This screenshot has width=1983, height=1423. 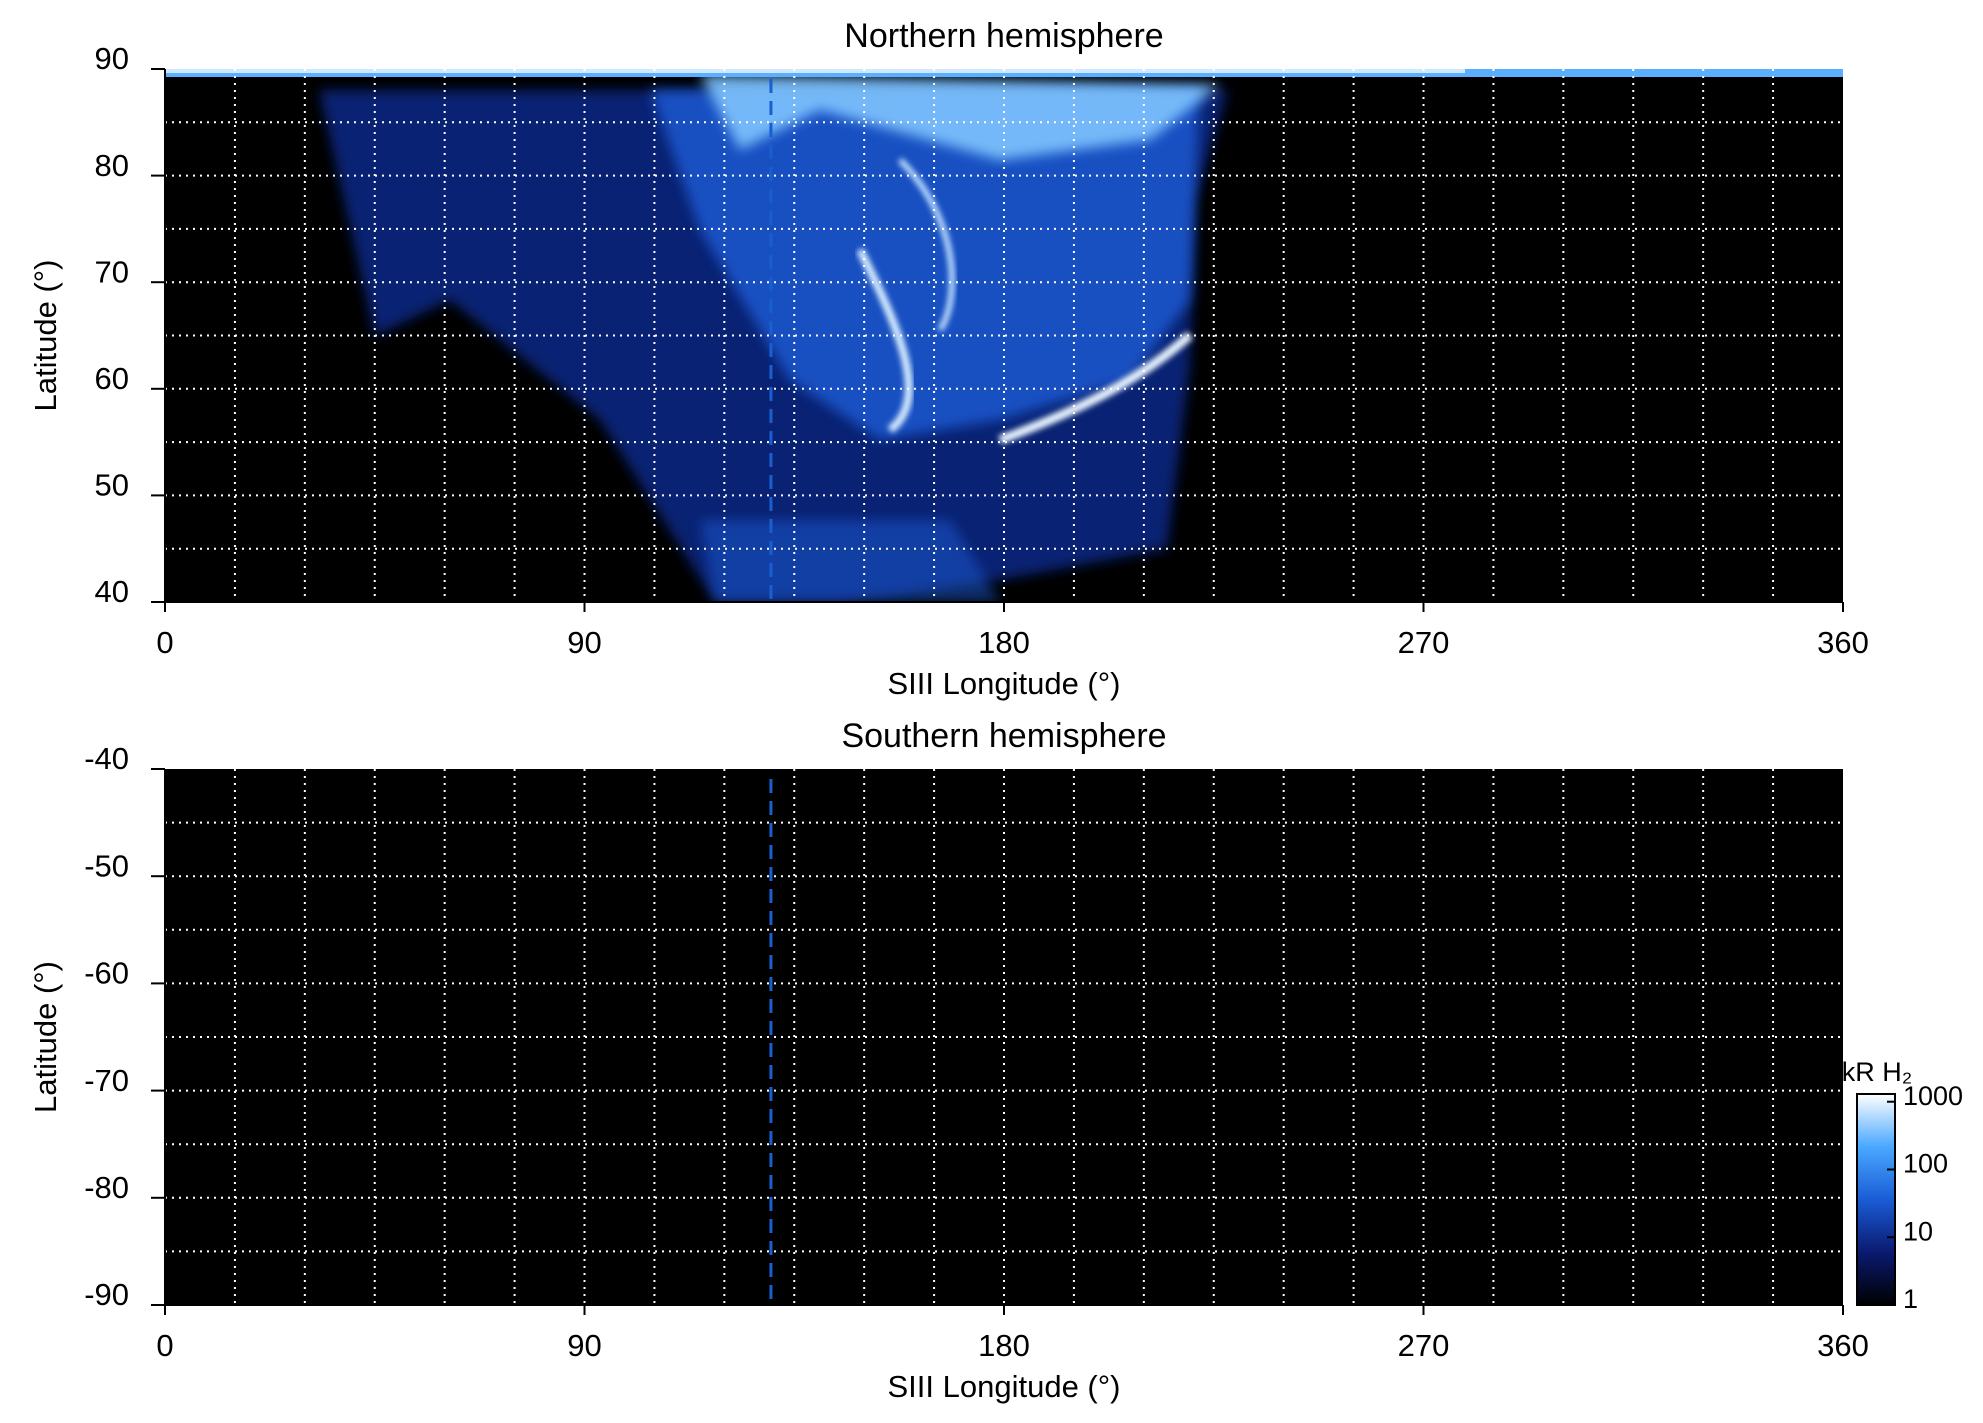 What do you see at coordinates (112, 485) in the screenshot?
I see `y-tick-label: 50` at bounding box center [112, 485].